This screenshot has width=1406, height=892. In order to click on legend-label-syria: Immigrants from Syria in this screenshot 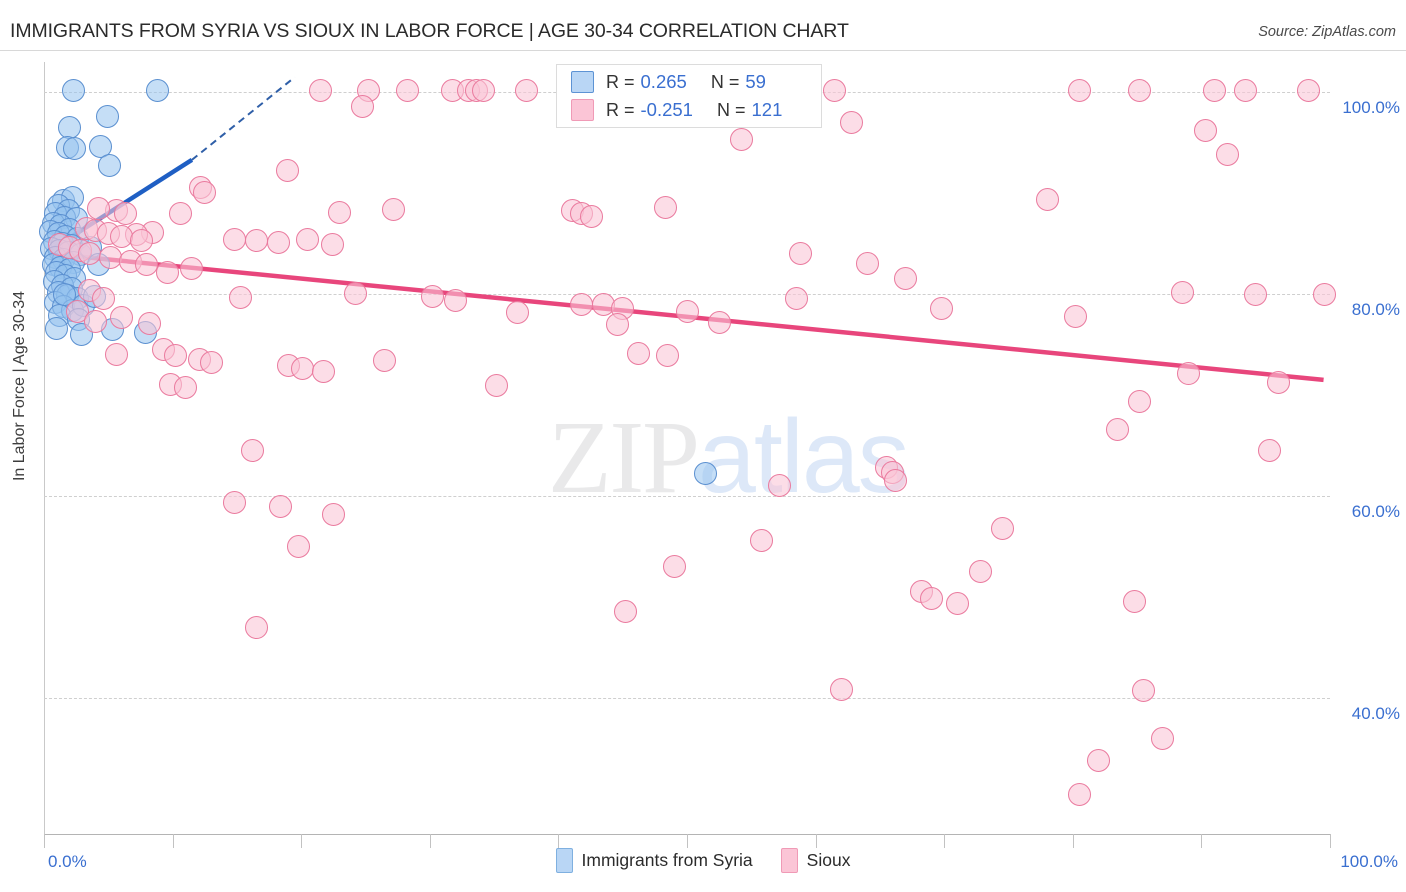, I will do `click(667, 860)`.